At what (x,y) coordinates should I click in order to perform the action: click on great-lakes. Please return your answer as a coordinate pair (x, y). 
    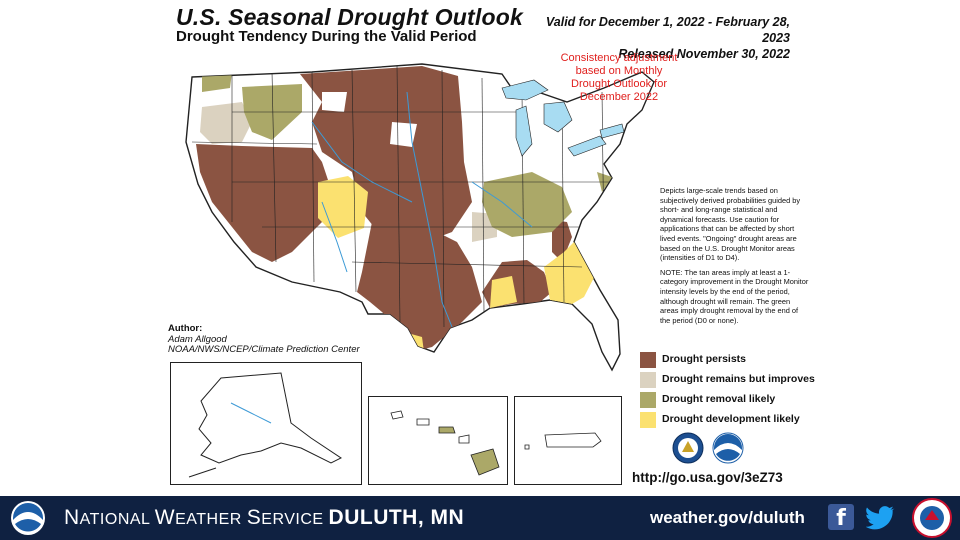
    Looking at the image, I should click on (563, 118).